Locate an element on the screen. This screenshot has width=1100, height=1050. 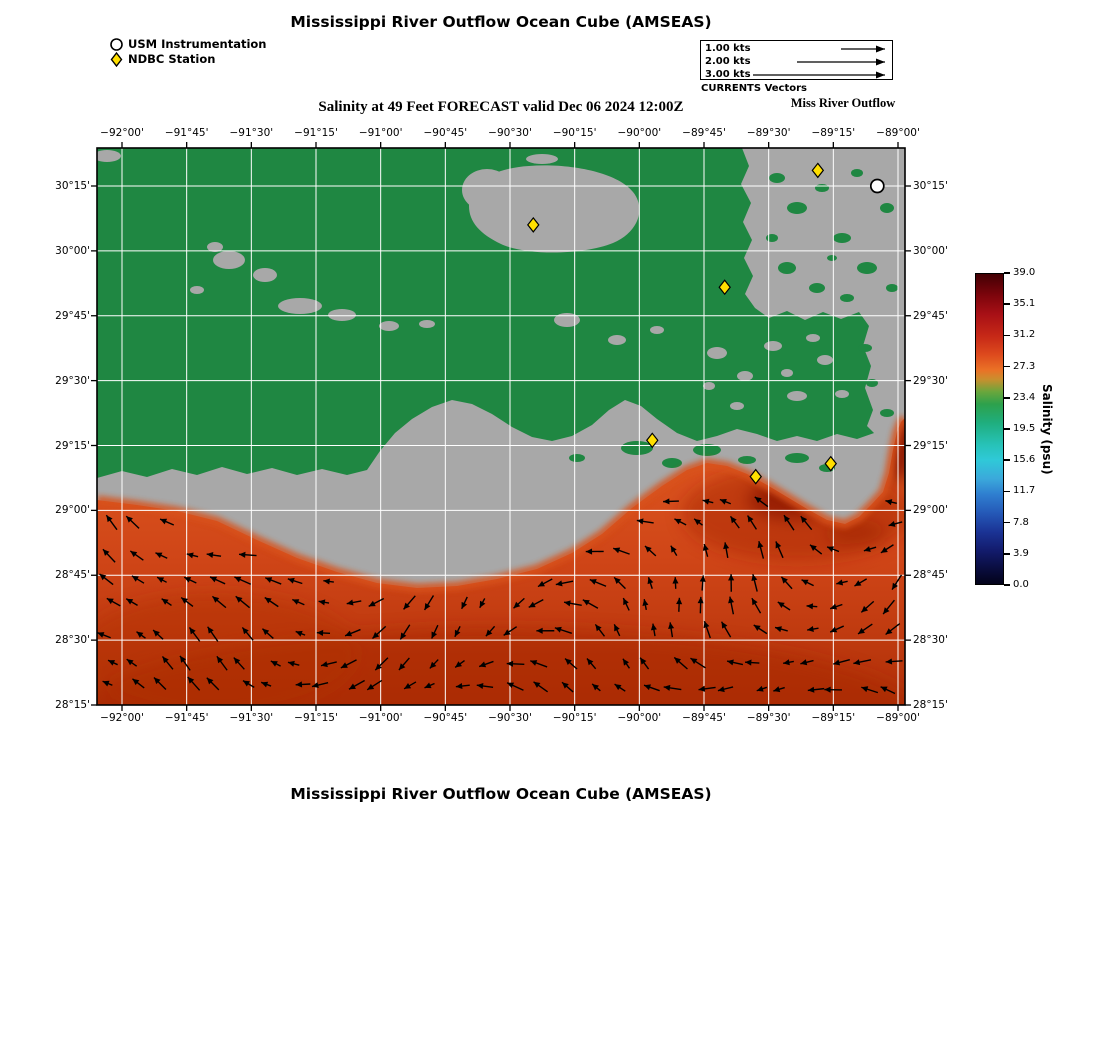
y-tick-label-right: 30°00' is located at coordinates (930, 250).